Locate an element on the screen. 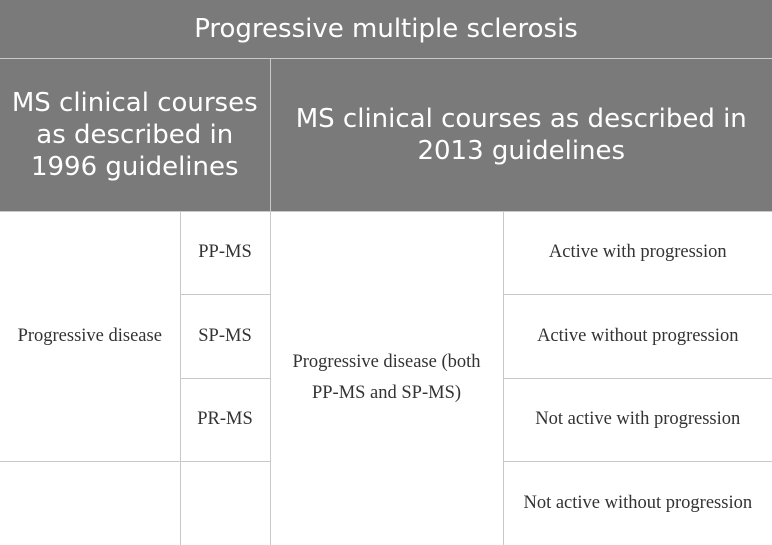 This screenshot has height=545, width=772. subtype-1996-pp-ms: PP-MS is located at coordinates (225, 253).